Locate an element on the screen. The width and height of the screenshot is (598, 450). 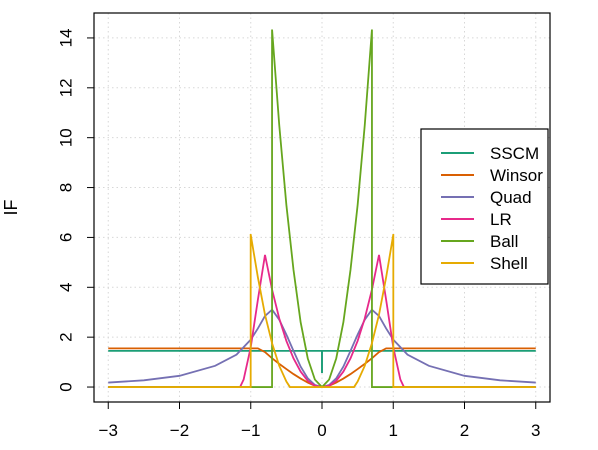
x-axis: −3 −2 −1 0 1 2 3 is located at coordinates (319, 420).